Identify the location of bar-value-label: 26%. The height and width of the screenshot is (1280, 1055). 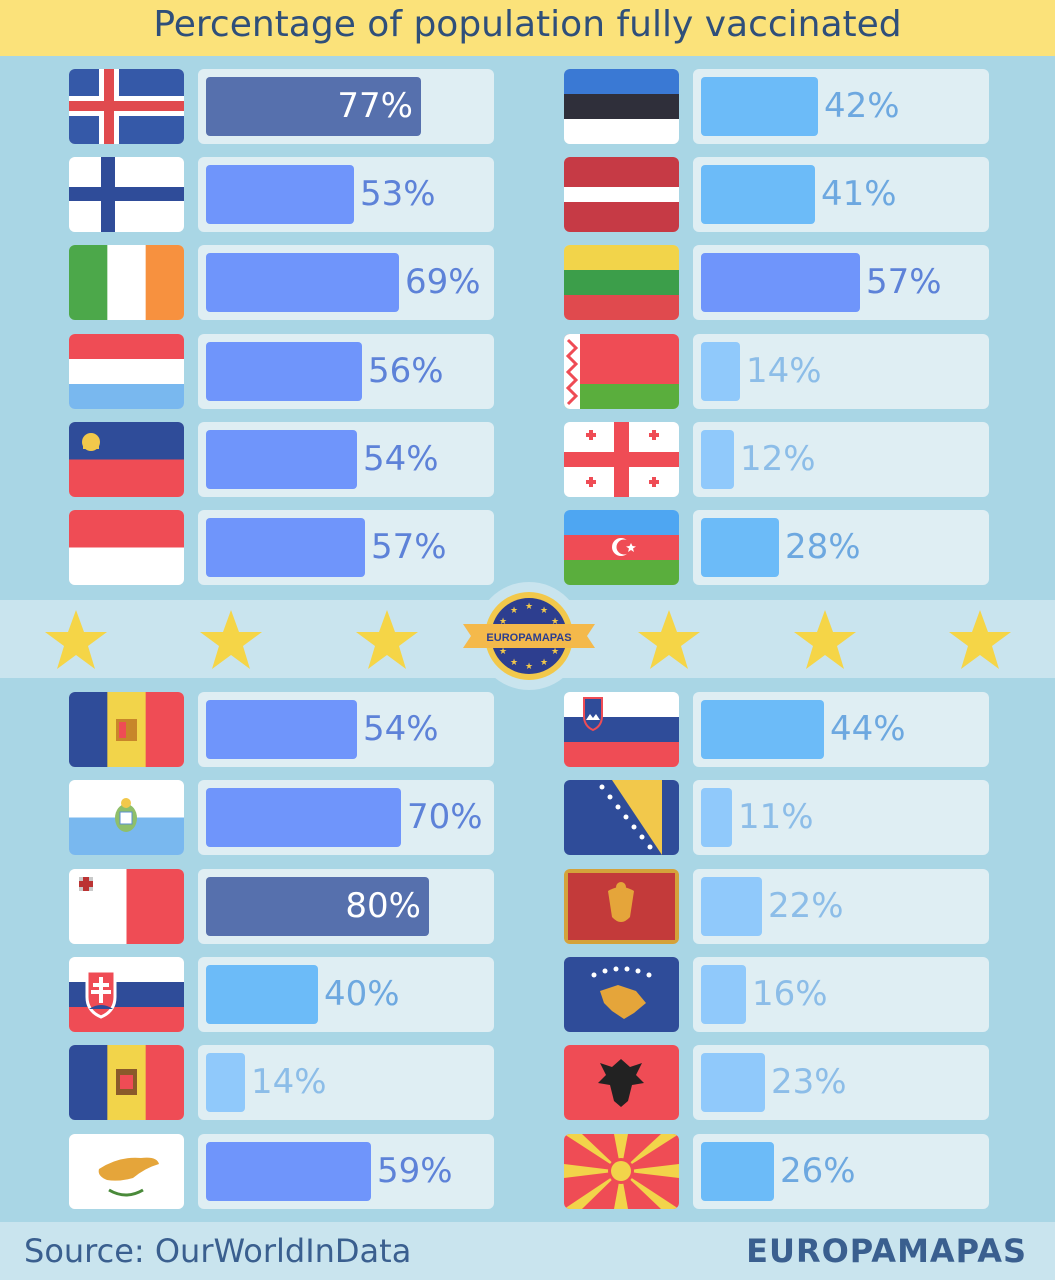
(818, 1171).